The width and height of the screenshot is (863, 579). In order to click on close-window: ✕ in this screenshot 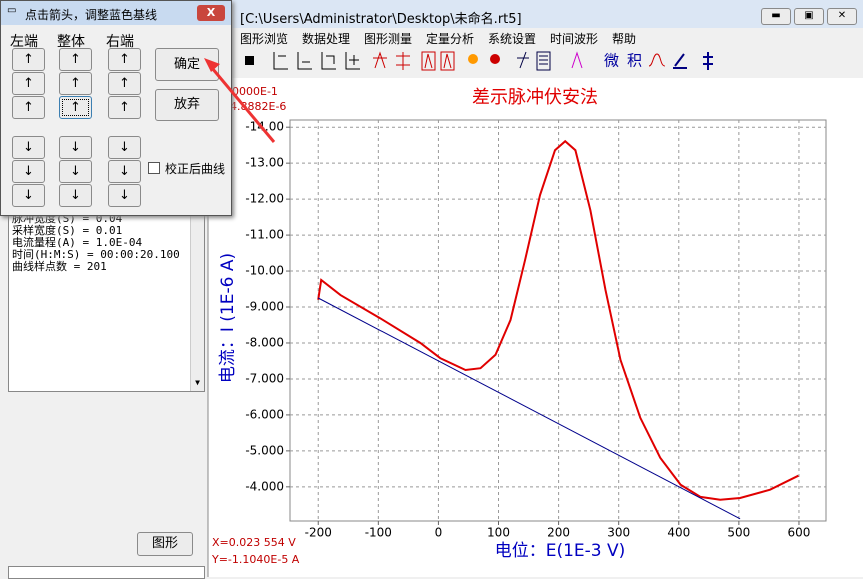, I will do `click(842, 16)`.